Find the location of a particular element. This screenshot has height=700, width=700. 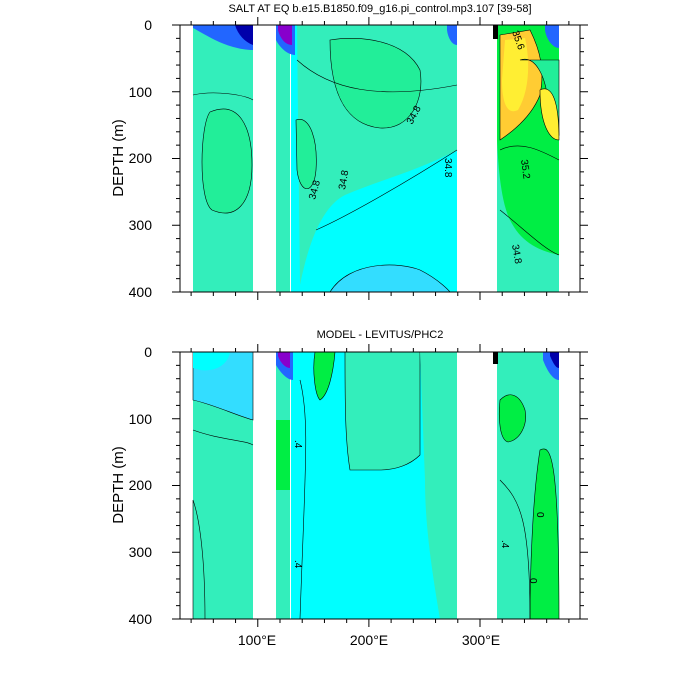

x-tick-label: 300°E is located at coordinates (481, 640).